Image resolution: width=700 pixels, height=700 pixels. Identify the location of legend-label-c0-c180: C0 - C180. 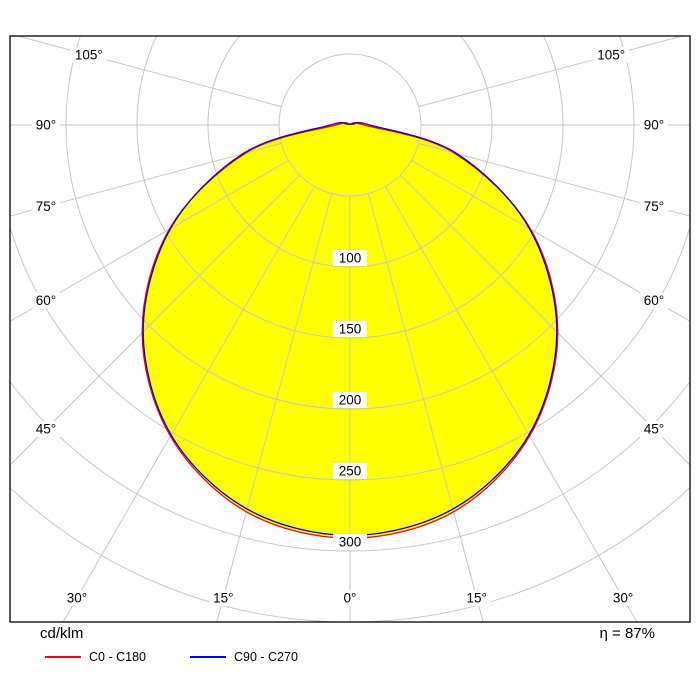
(117, 657).